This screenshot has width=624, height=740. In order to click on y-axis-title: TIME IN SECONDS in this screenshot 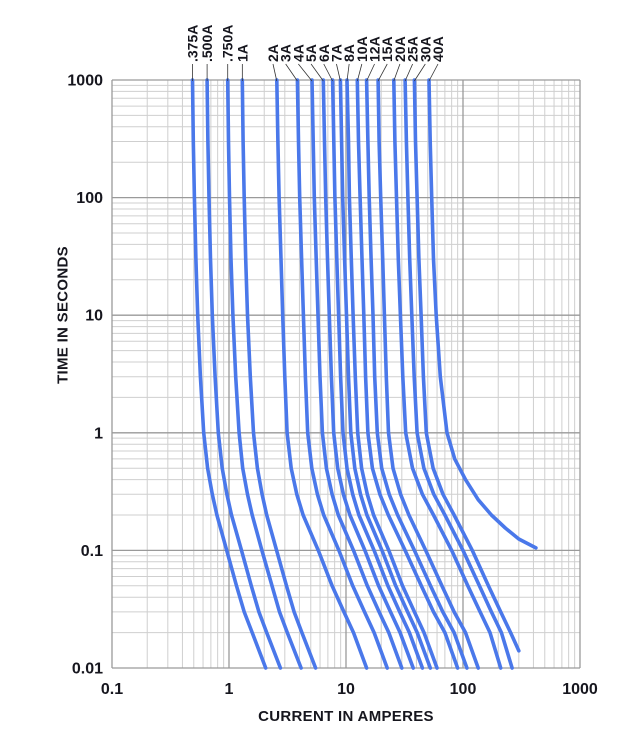, I will do `click(63, 315)`.